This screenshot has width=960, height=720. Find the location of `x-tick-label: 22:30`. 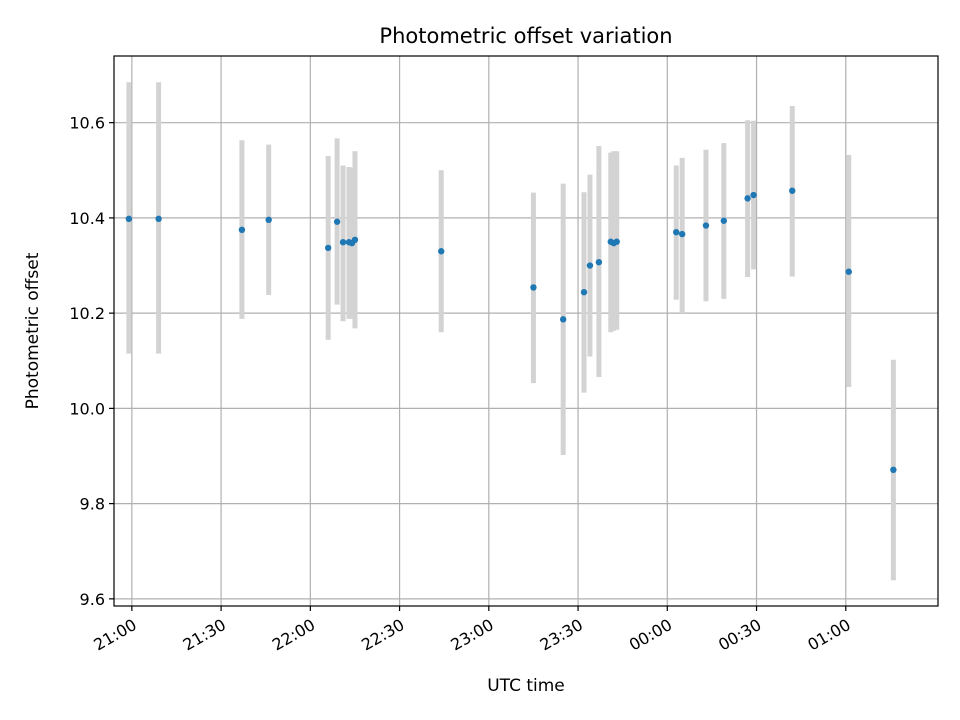

x-tick-label: 22:30 is located at coordinates (382, 635).